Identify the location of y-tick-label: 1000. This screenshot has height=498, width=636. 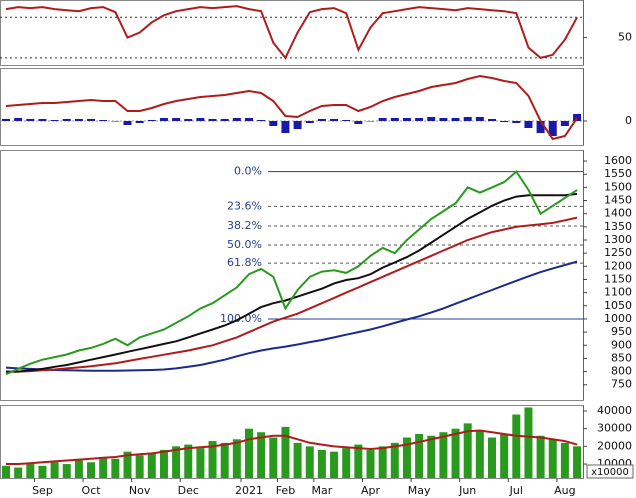
(618, 318).